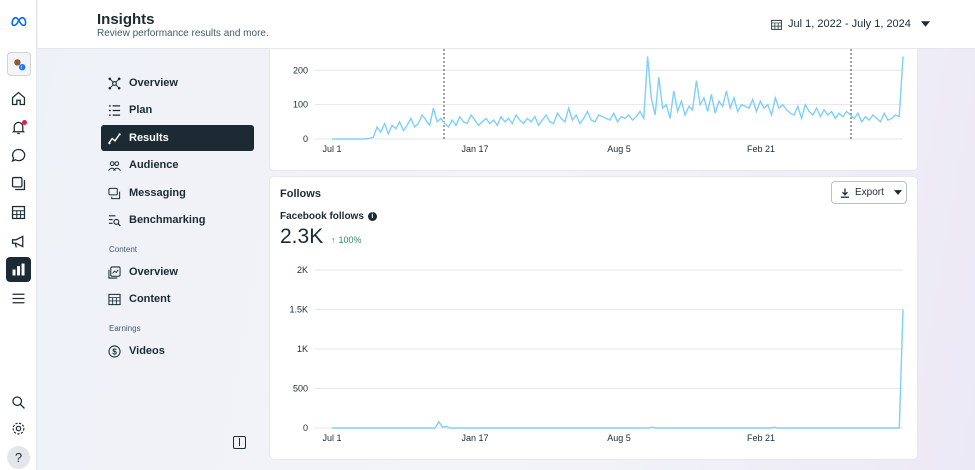 Image resolution: width=975 pixels, height=470 pixels. Describe the element at coordinates (302, 270) in the screenshot. I see `y-tick-label: 2K` at that location.